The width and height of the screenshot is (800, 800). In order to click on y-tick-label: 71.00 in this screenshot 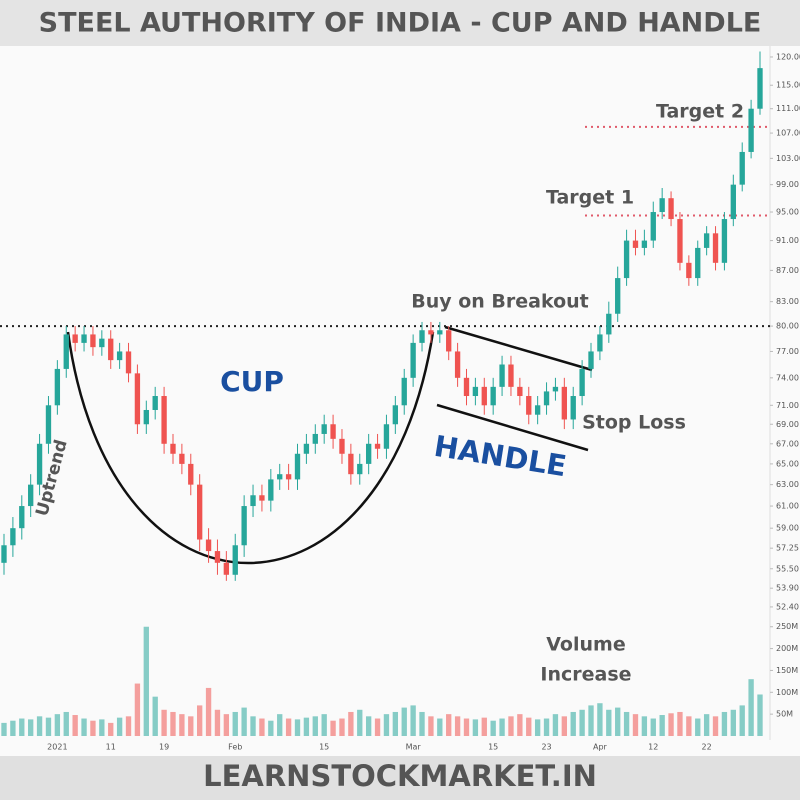, I will do `click(787, 405)`.